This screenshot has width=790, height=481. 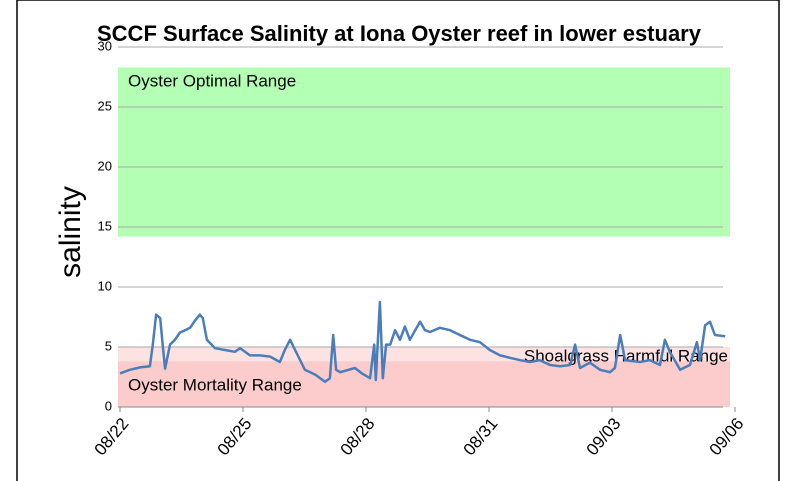 I want to click on y-tick-label: 10, so click(x=105, y=285).